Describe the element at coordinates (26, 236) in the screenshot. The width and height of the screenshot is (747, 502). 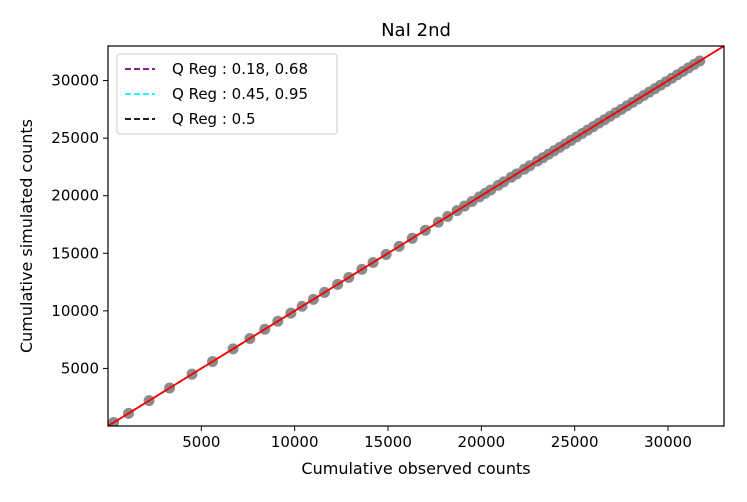
I see `y-axis-label: Cumulative simulated counts` at that location.